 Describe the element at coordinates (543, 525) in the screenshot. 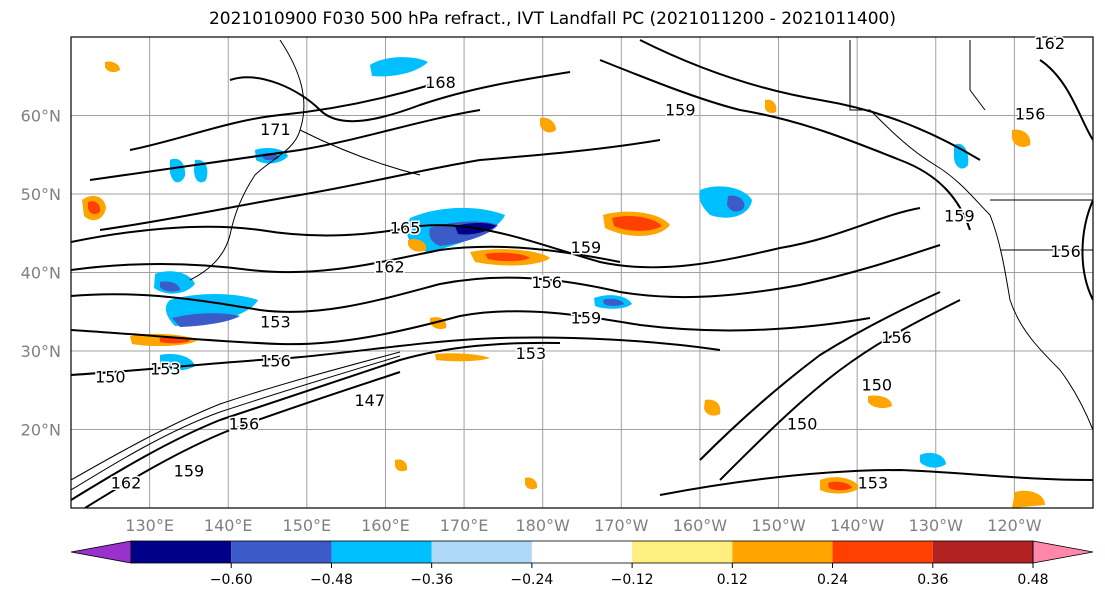

I see `longitude-tick-label: 180°W` at that location.